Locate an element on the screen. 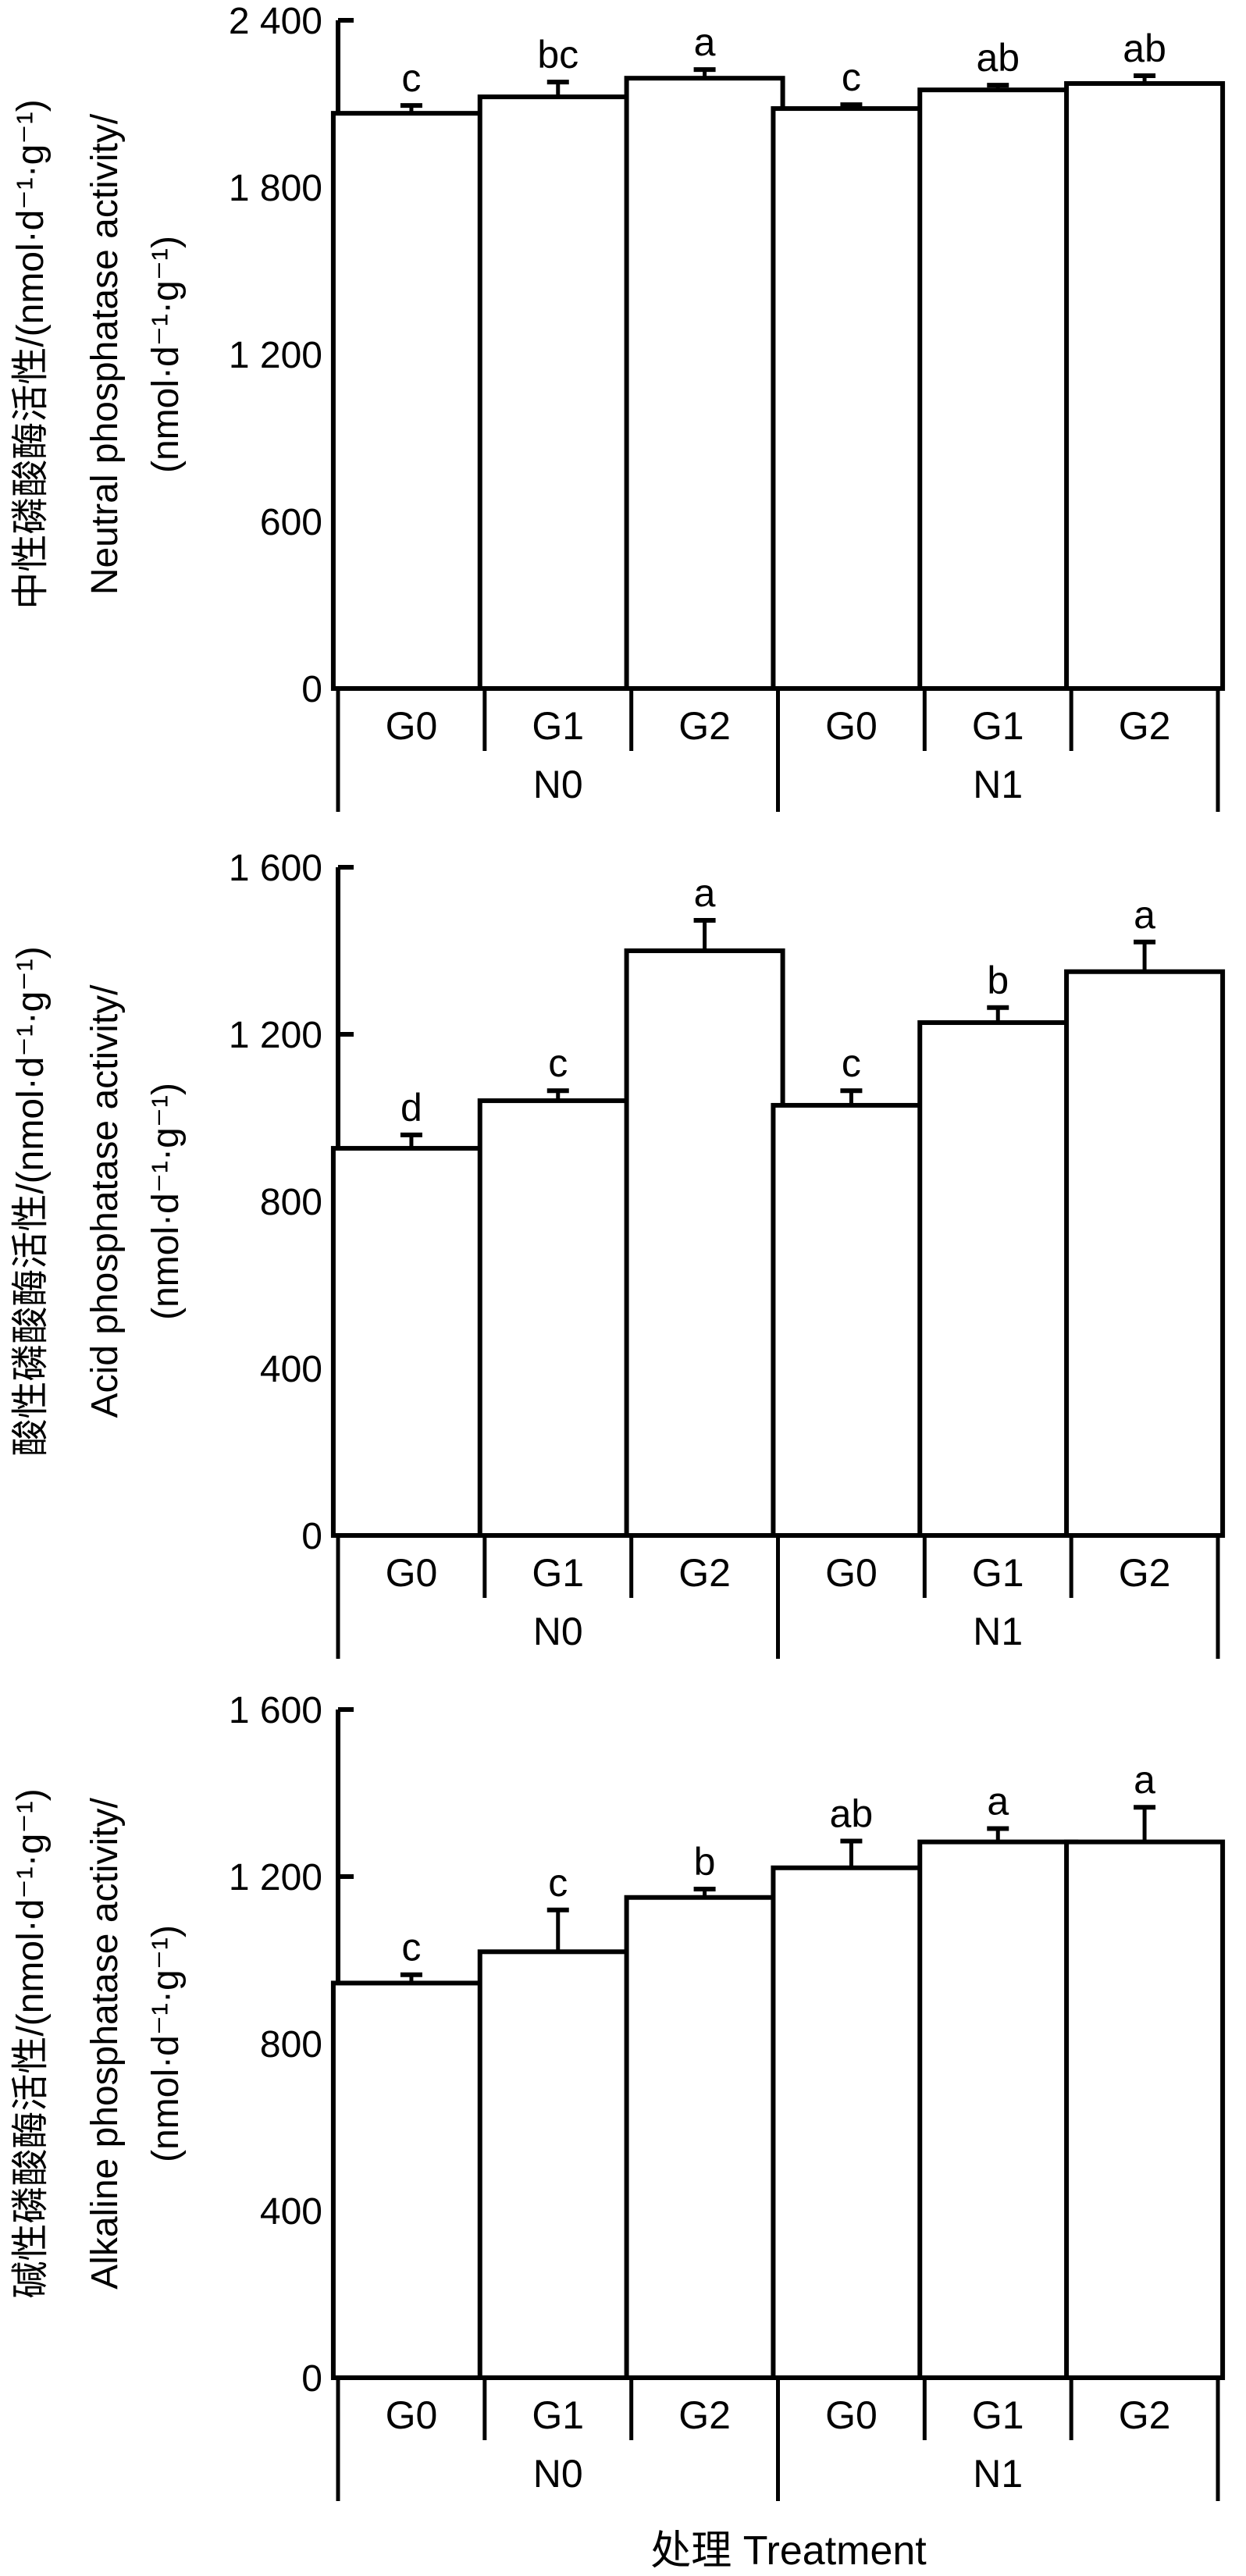 The height and width of the screenshot is (2576, 1246). y-axis-title-line-2: Acid phosphatase activity/ is located at coordinates (105, 1201).